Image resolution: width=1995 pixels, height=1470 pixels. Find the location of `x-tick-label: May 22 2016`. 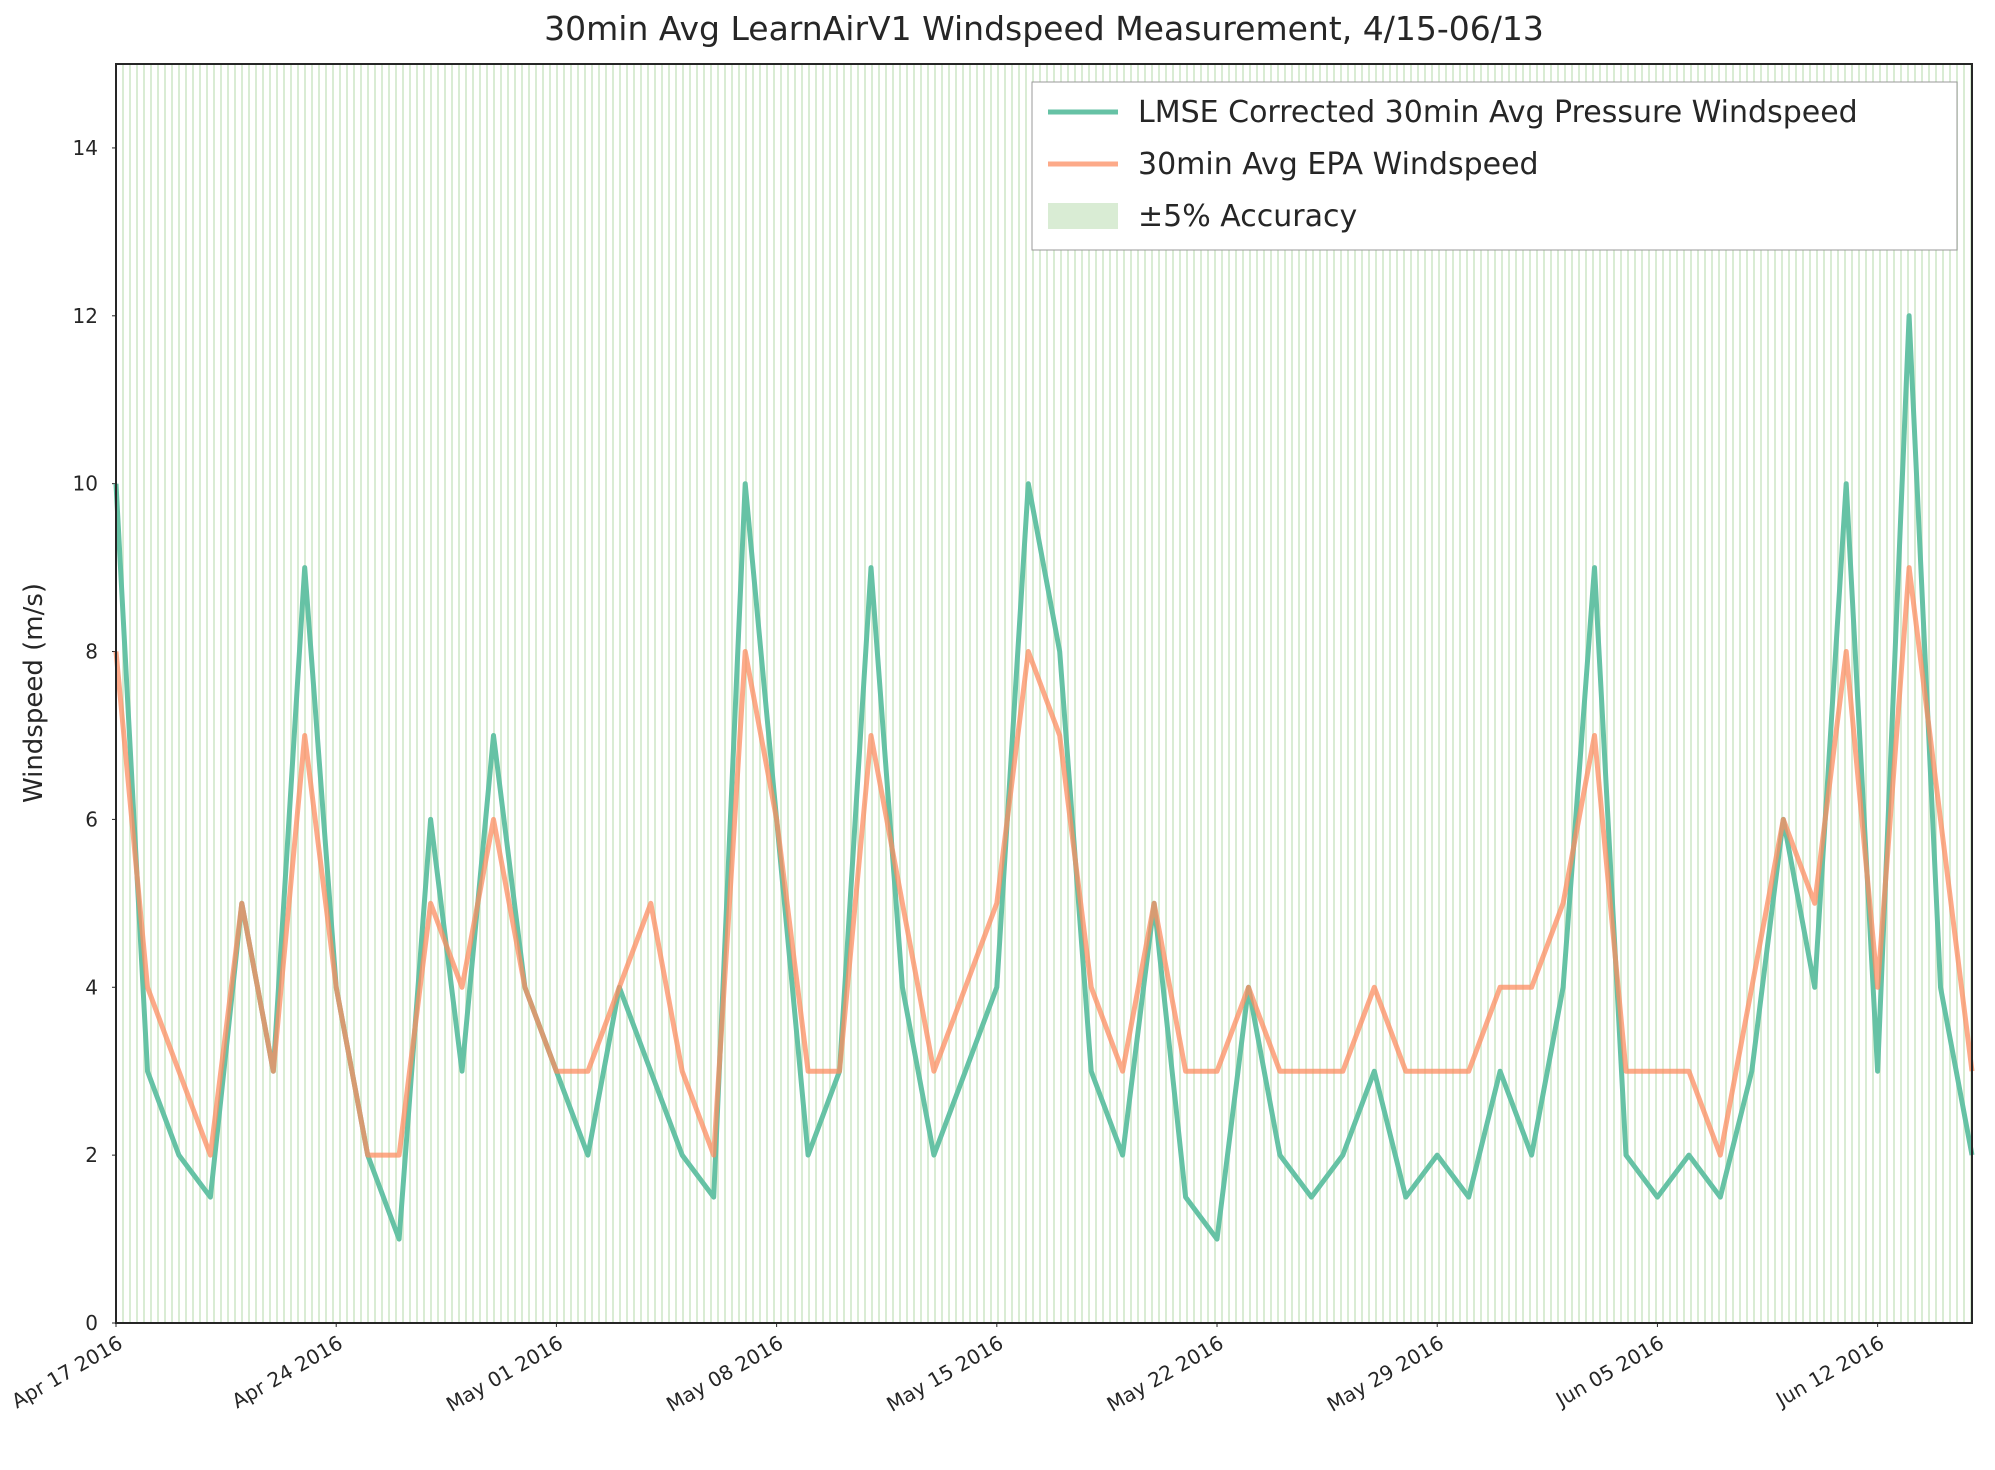

x-tick-label: May 22 2016 is located at coordinates (1165, 1374).